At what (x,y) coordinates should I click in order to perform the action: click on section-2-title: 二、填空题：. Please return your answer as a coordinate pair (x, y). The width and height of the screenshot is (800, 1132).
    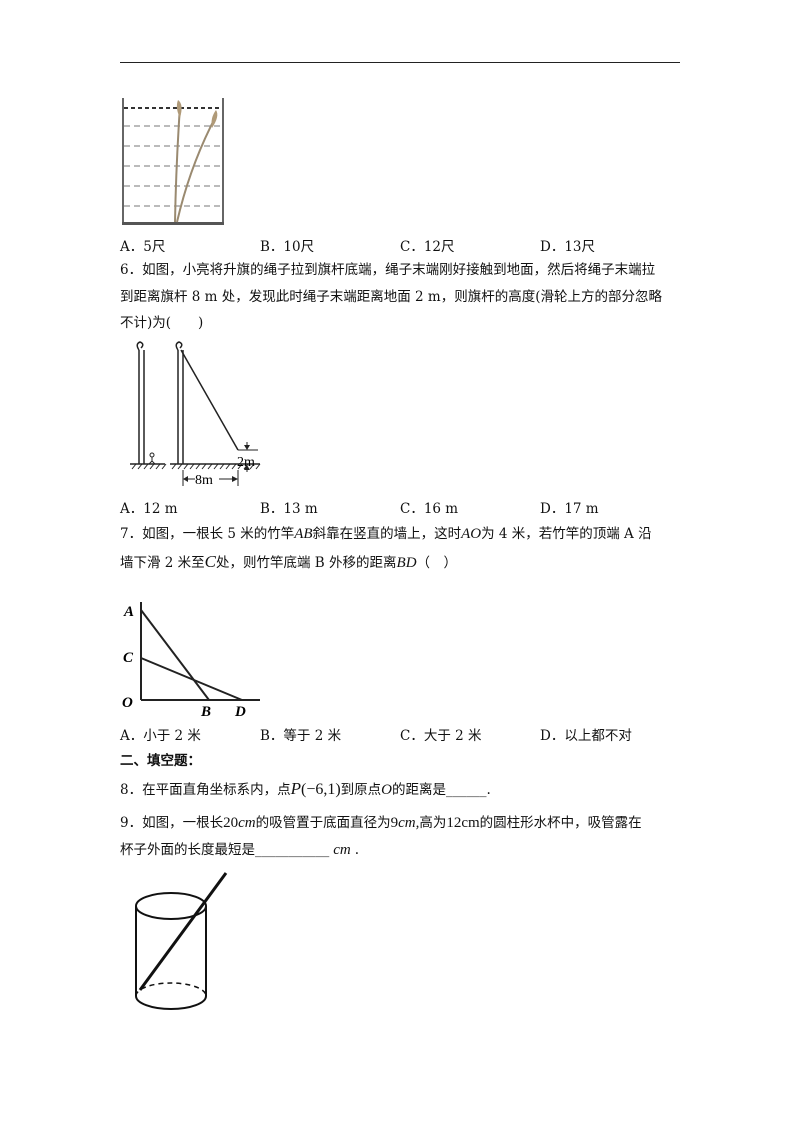
    Looking at the image, I should click on (160, 761).